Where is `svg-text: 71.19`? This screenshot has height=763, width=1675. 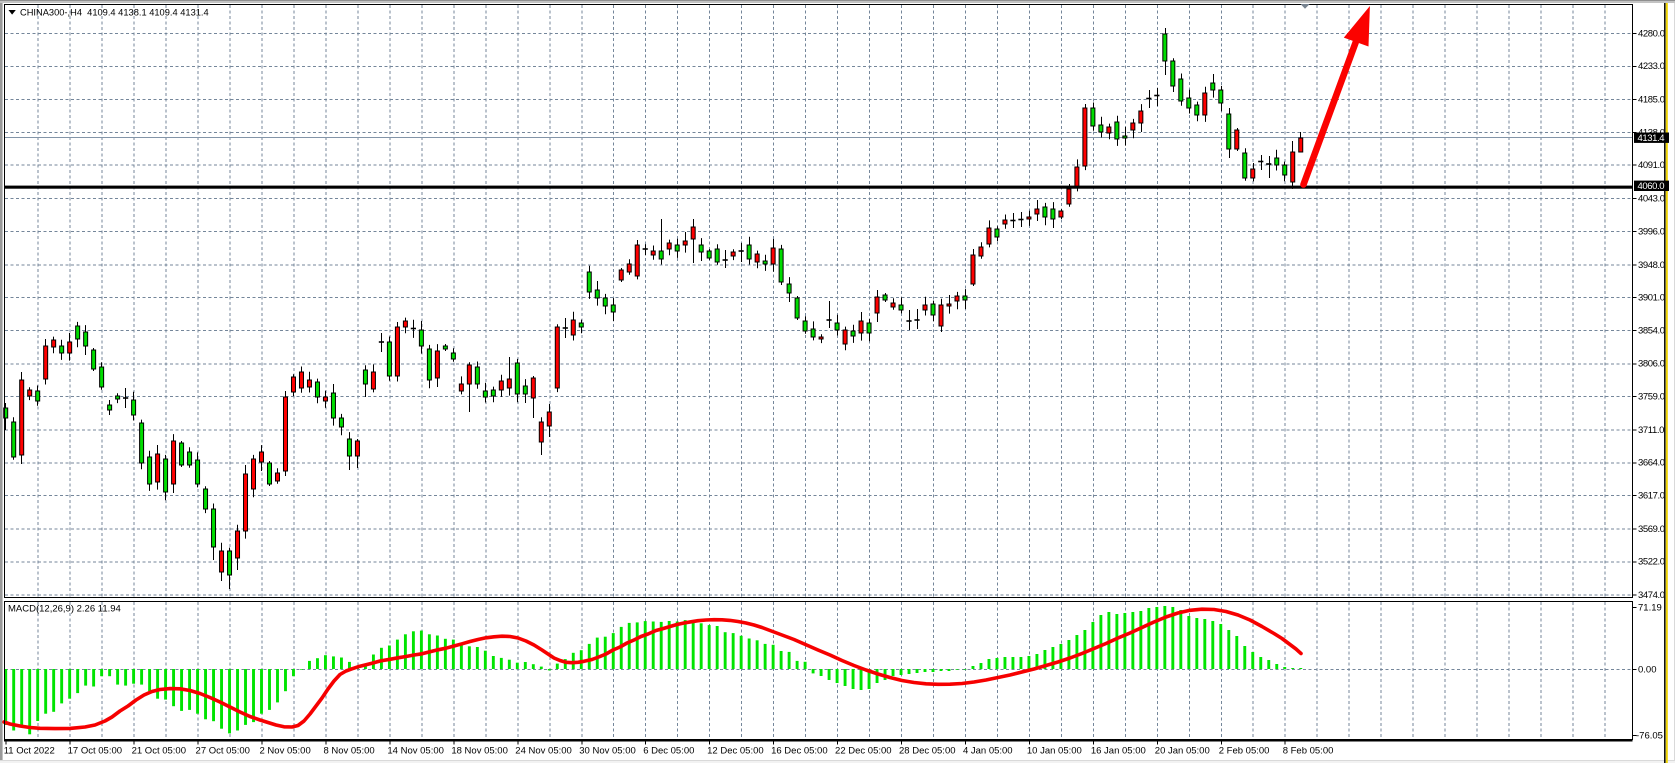 svg-text: 71.19 is located at coordinates (1650, 608).